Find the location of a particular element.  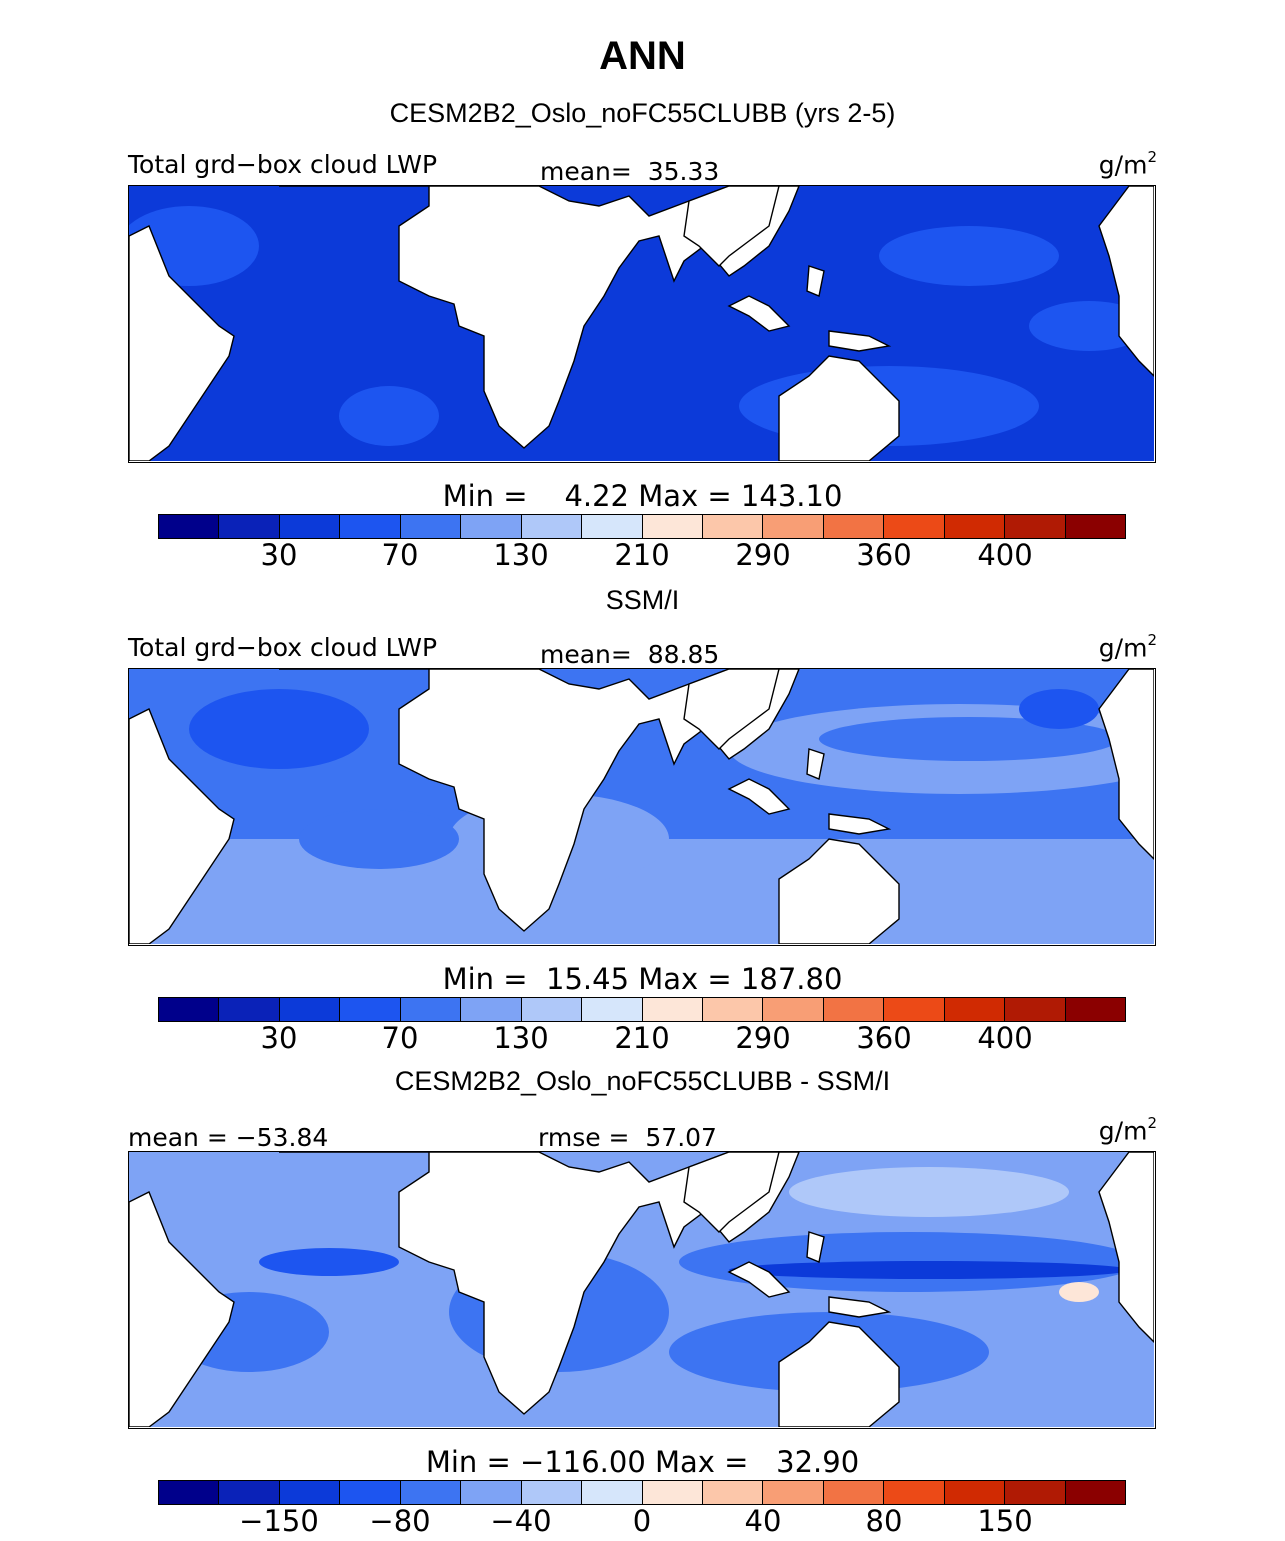

panel-3-units: g/m2 is located at coordinates (1127, 1130).